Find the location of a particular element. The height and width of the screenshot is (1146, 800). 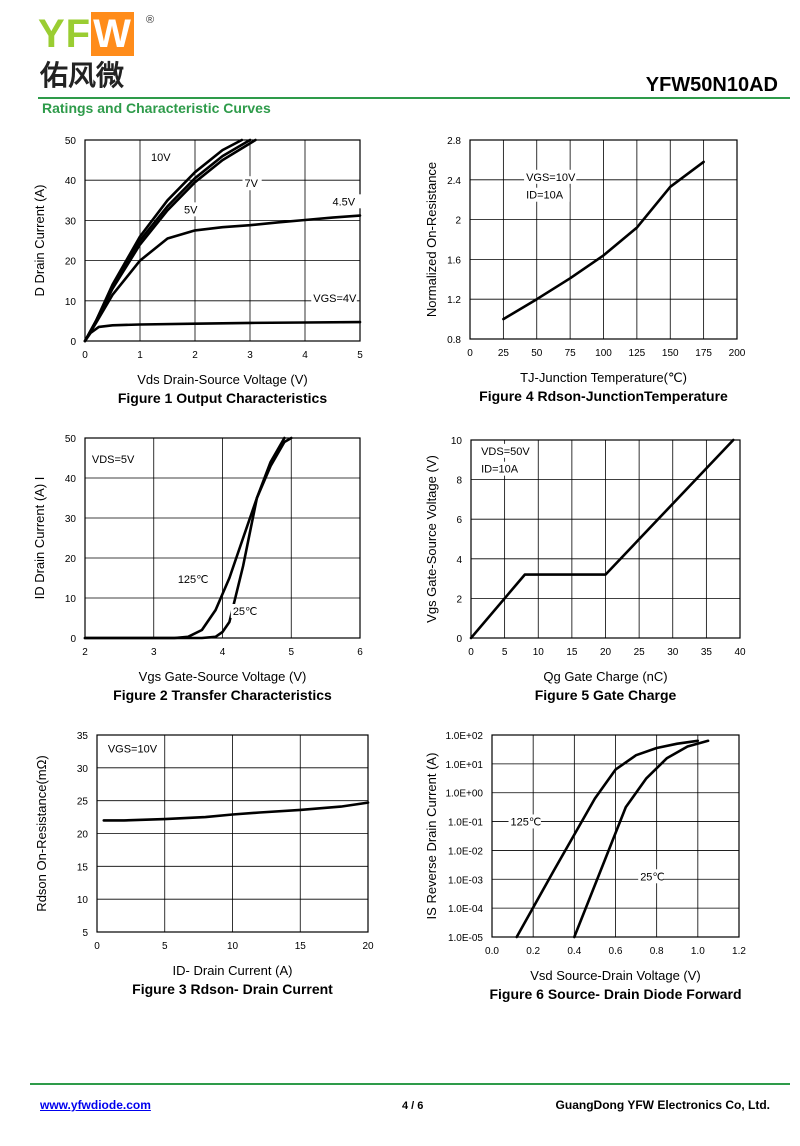

fig1-annotation: 10V is located at coordinates (161, 158).